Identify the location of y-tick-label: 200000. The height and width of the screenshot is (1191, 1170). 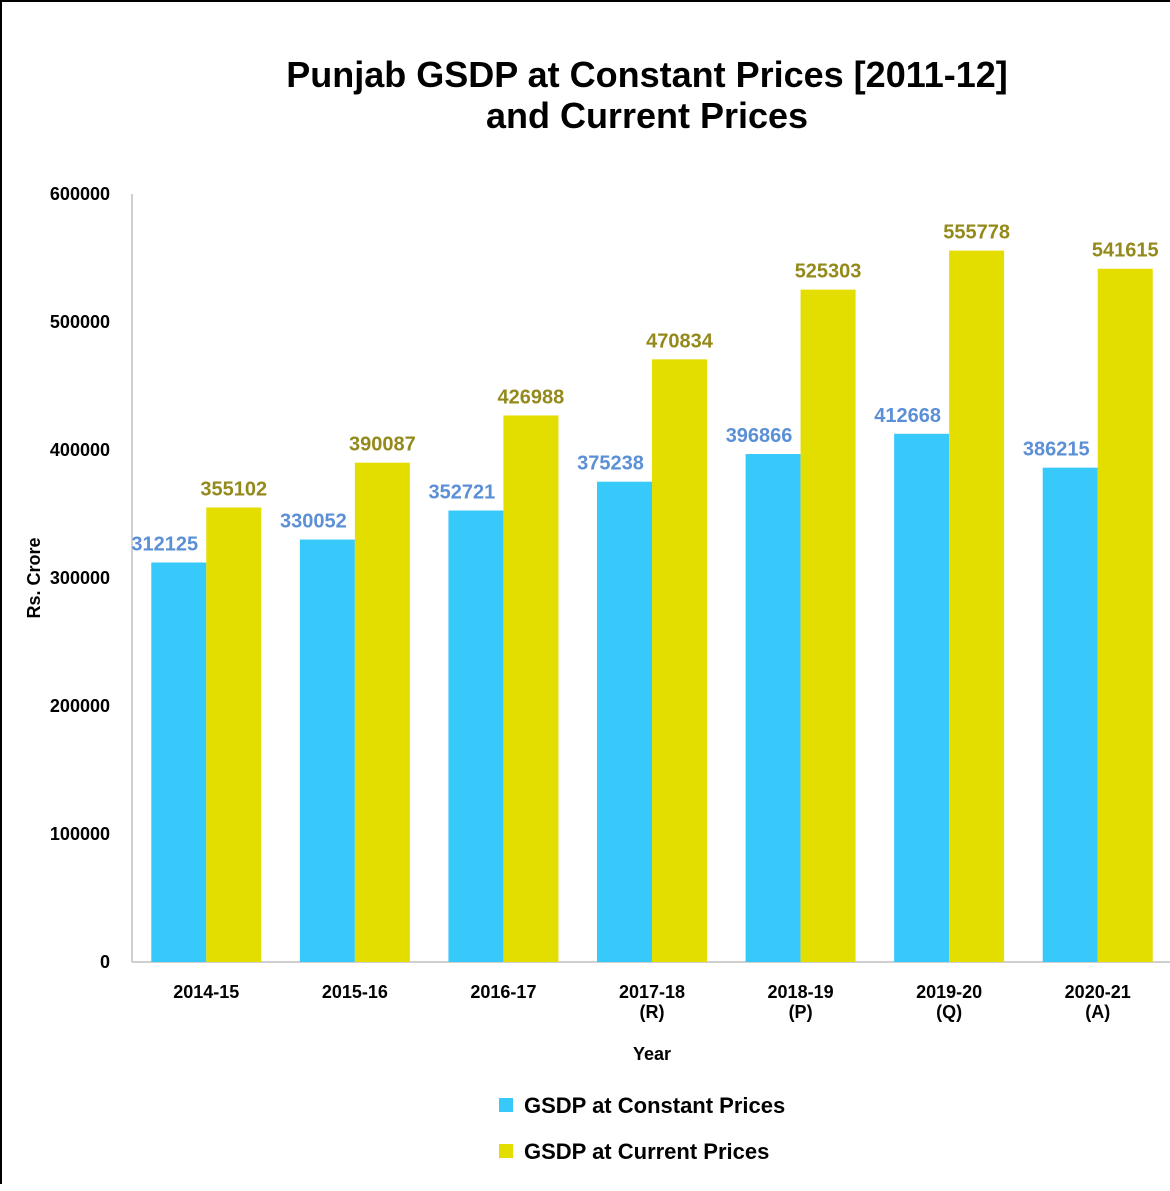
(80, 706).